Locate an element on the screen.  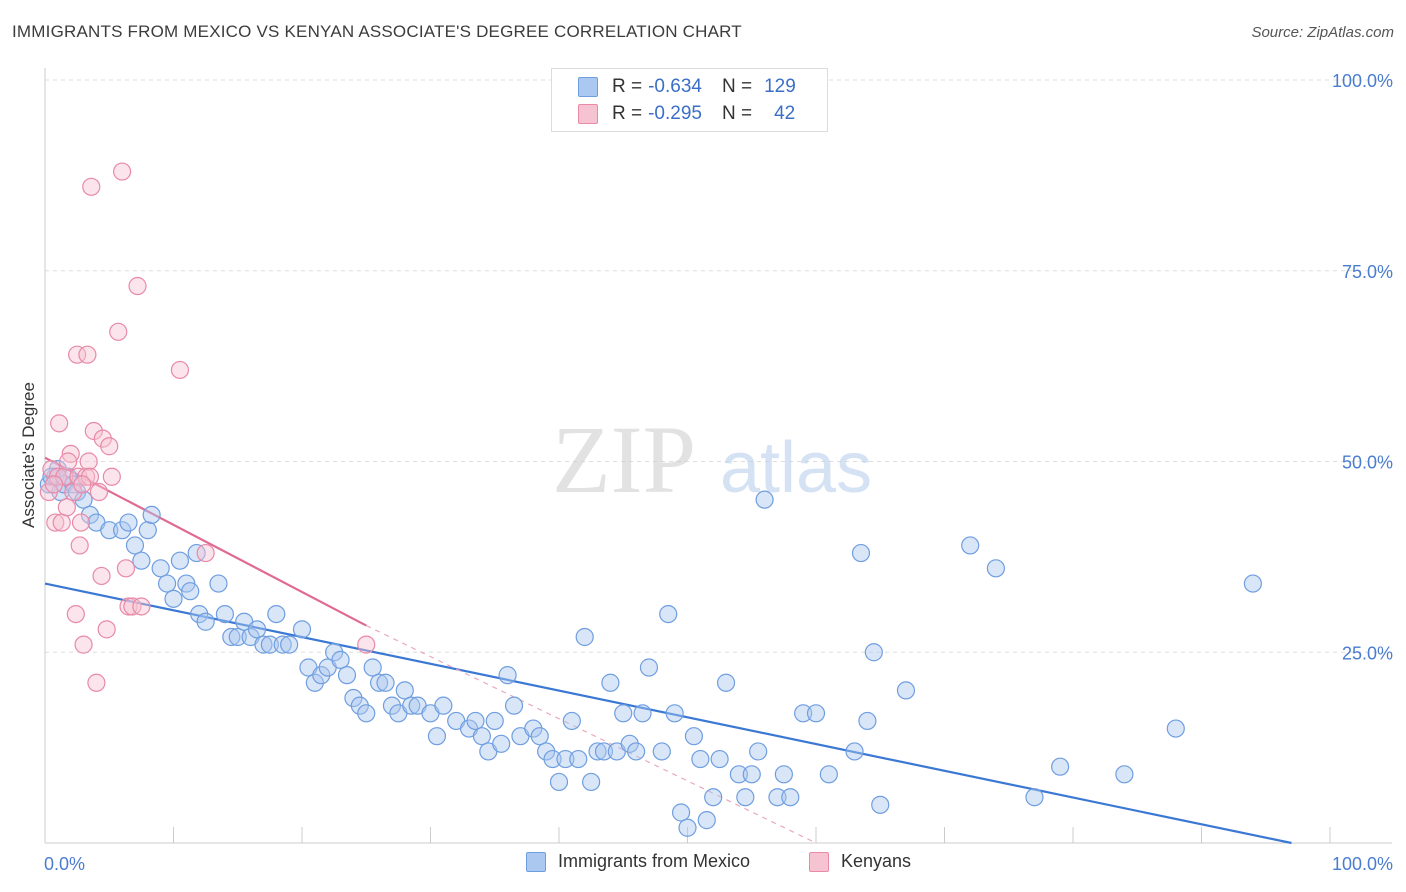
series-legend-mexico: Immigrants from Mexico is located at coordinates (638, 861).